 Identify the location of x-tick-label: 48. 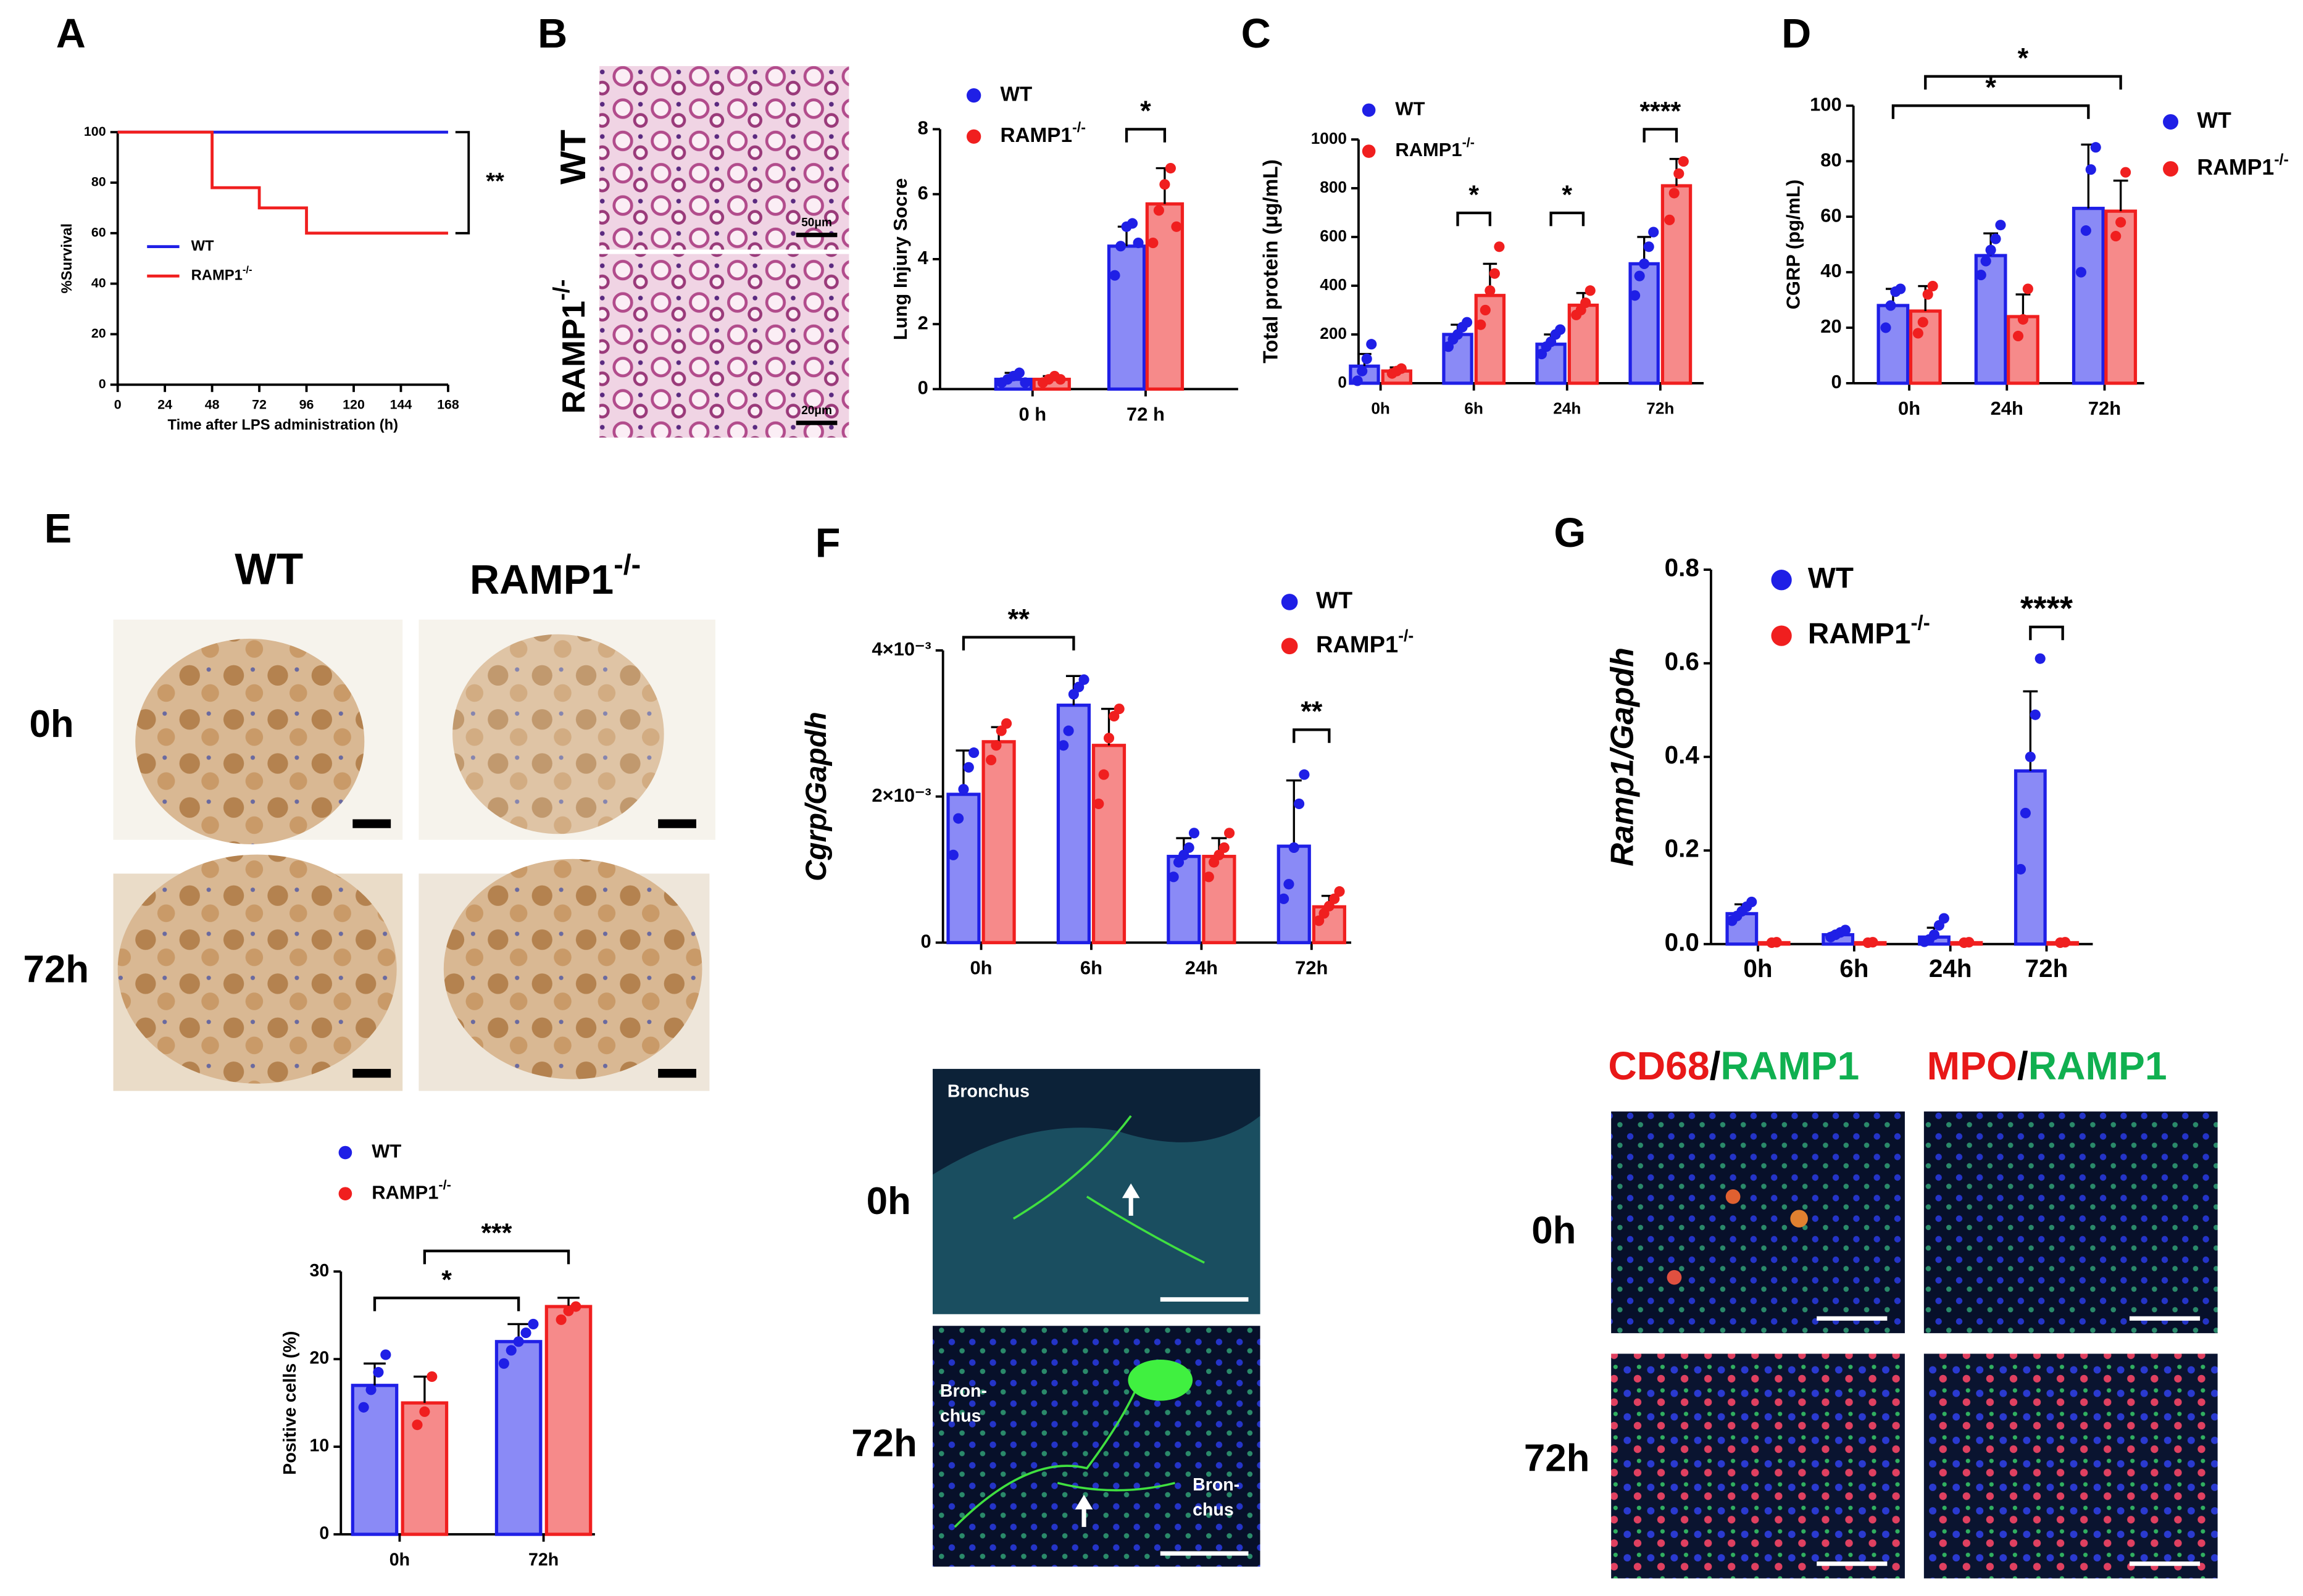
(212, 404).